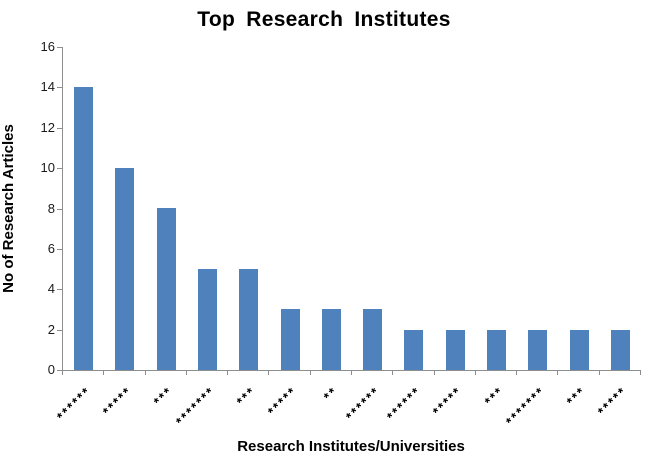 The height and width of the screenshot is (468, 648). Describe the element at coordinates (51, 248) in the screenshot. I see `y-tick-label: 6` at that location.